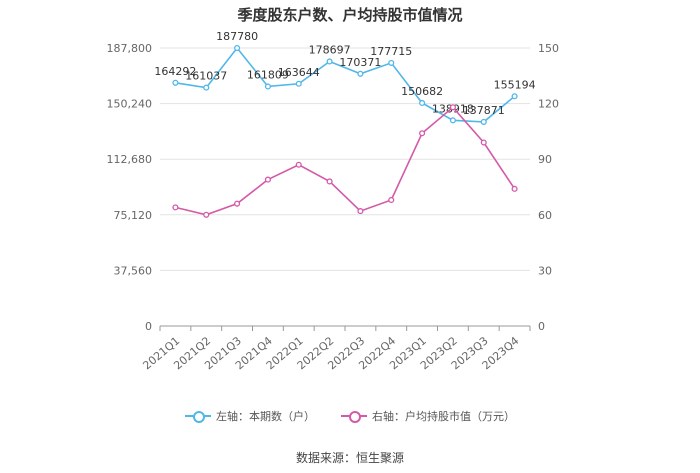 Image resolution: width=700 pixels, height=473 pixels. What do you see at coordinates (268, 74) in the screenshot?
I see `data-label: 161809` at bounding box center [268, 74].